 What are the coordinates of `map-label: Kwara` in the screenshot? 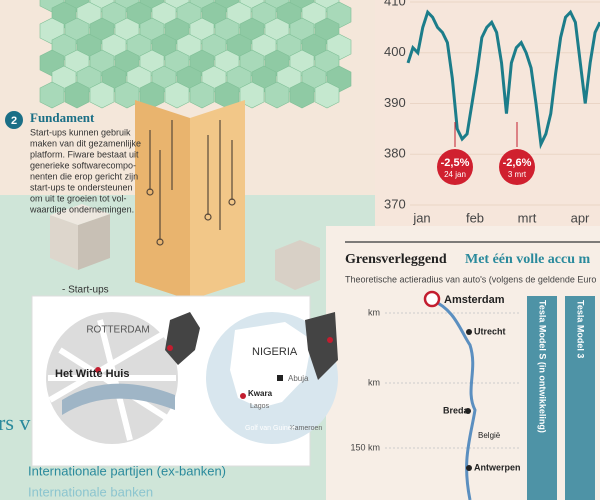 It's located at (260, 393).